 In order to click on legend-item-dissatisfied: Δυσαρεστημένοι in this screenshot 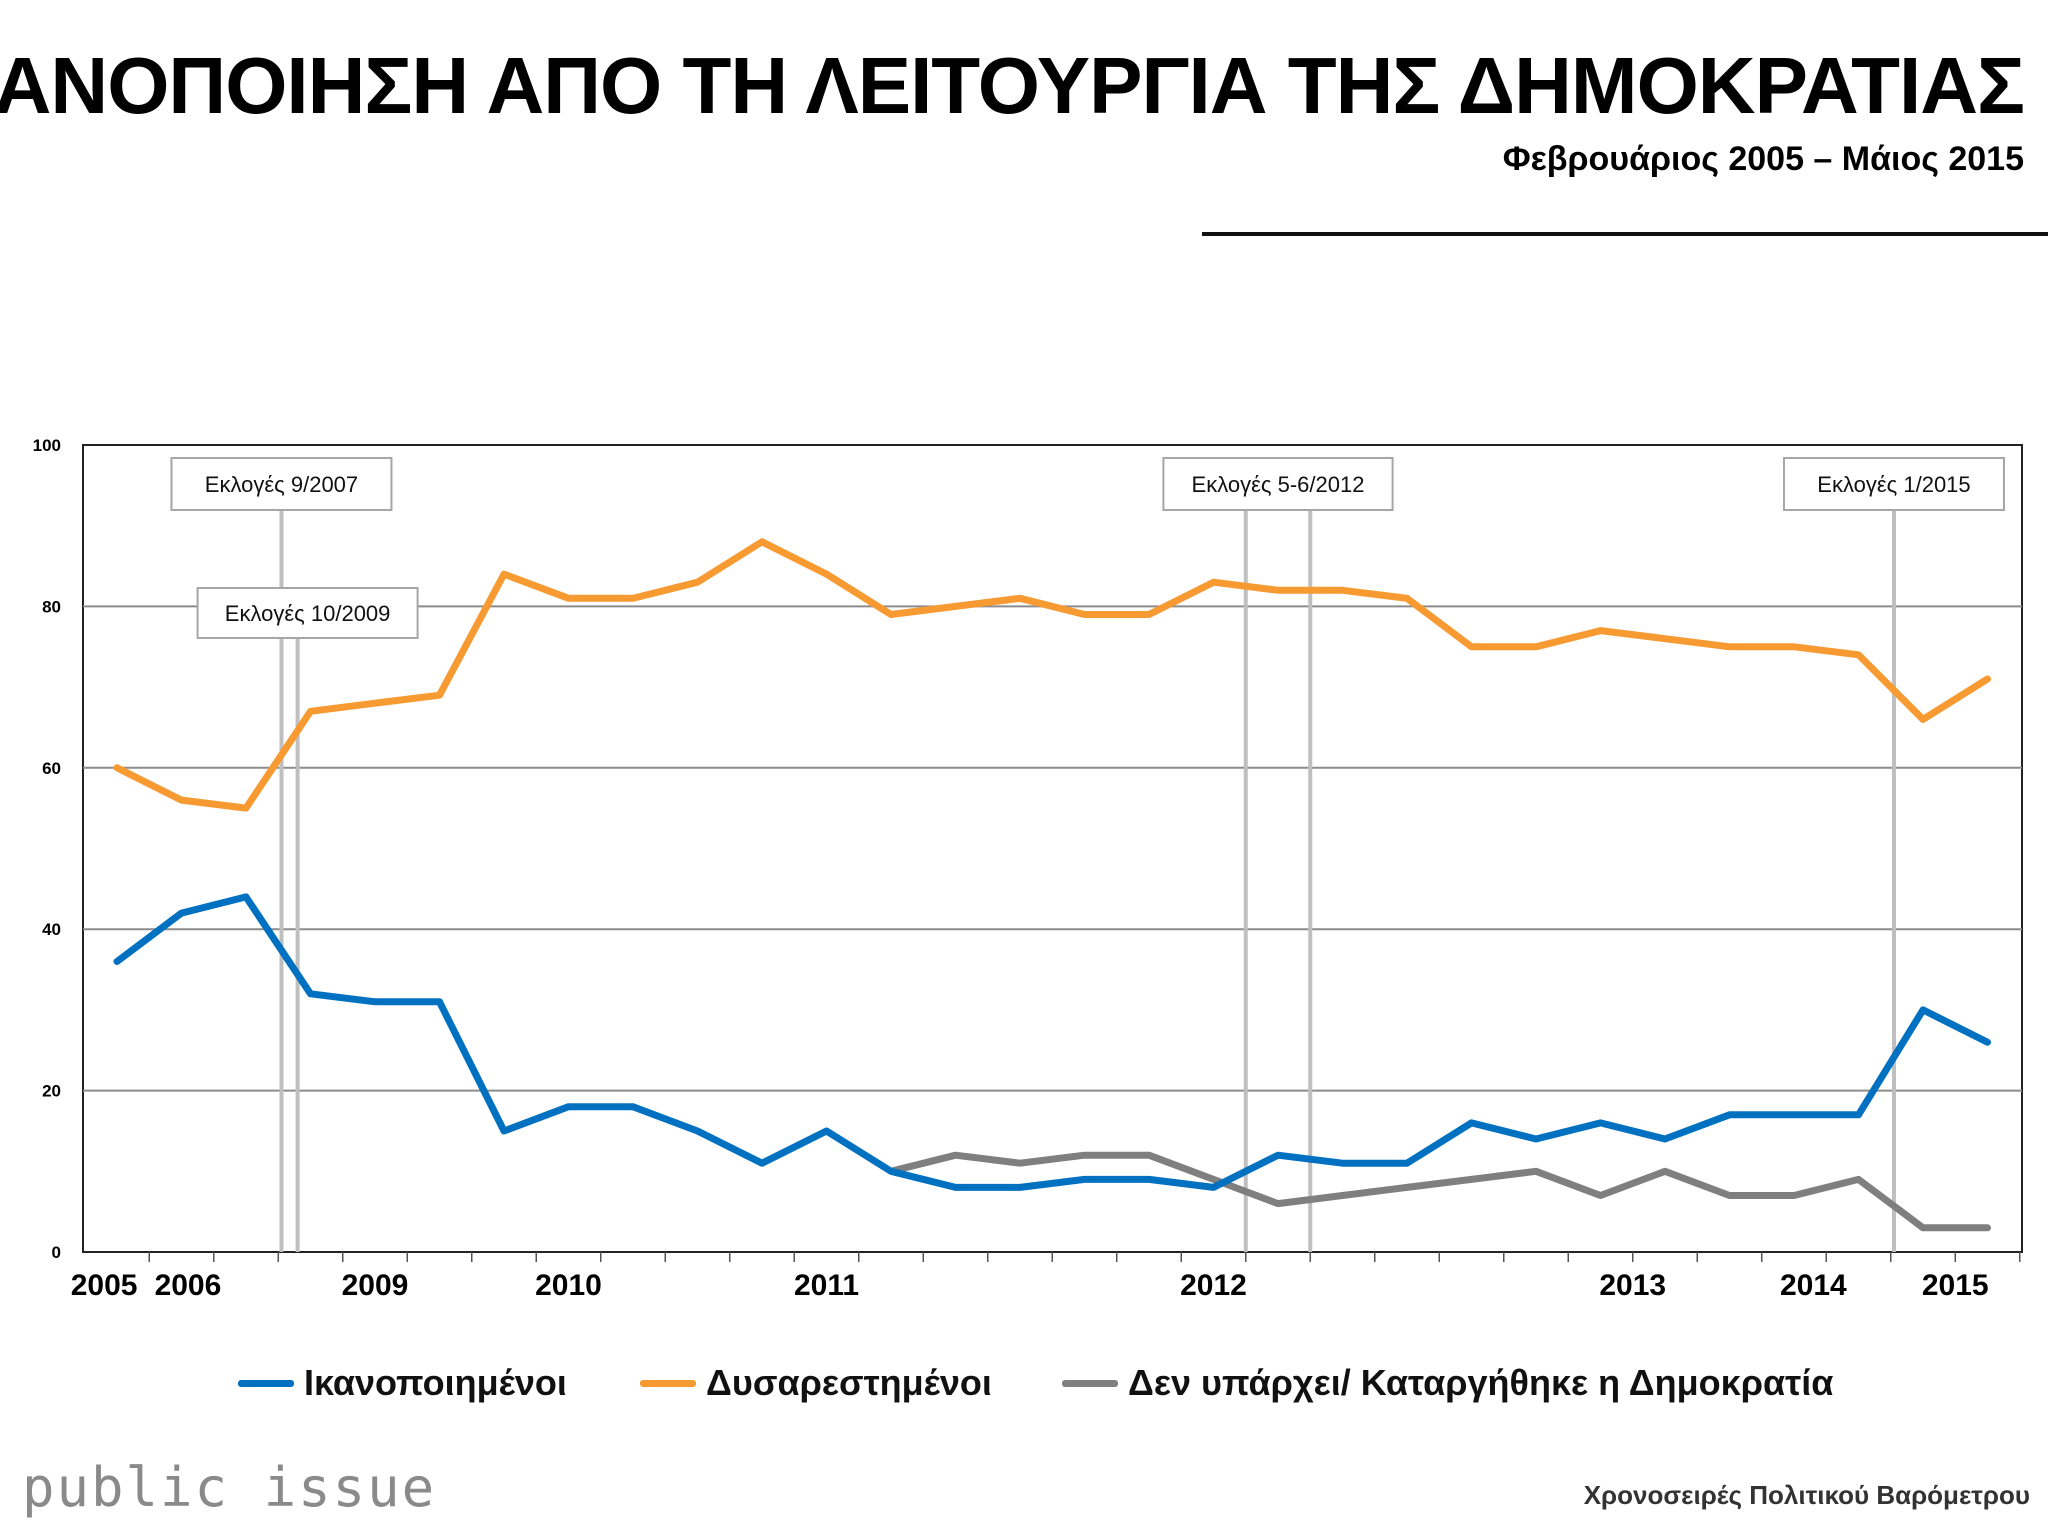, I will do `click(816, 1383)`.